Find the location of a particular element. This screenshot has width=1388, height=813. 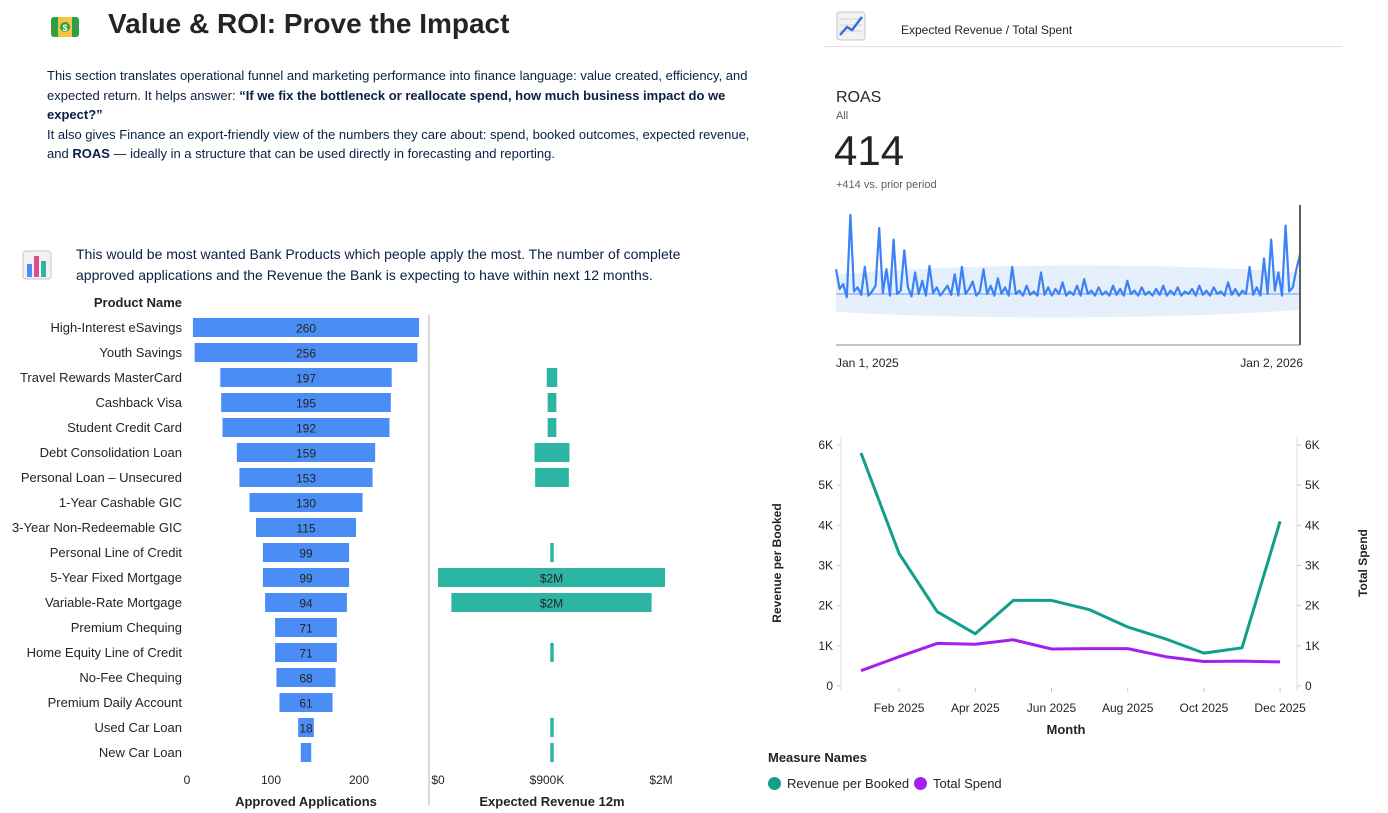

applications-value-label: 18 is located at coordinates (306, 729).